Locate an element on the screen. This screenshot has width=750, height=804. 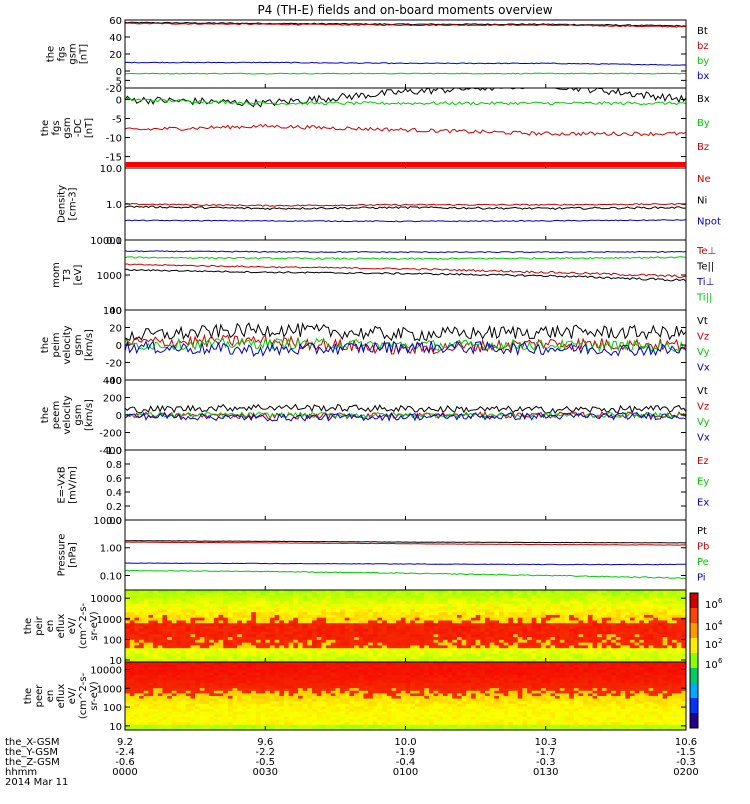
series-line-Te⊥ is located at coordinates (405, 271).